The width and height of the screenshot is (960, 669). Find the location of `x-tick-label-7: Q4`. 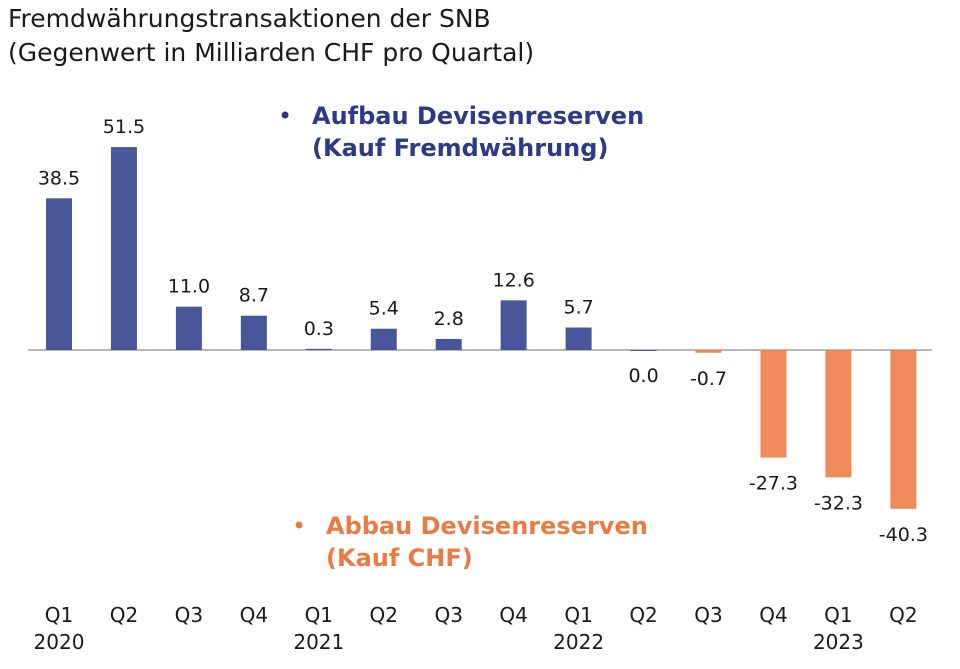

x-tick-label-7: Q4 is located at coordinates (513, 615).